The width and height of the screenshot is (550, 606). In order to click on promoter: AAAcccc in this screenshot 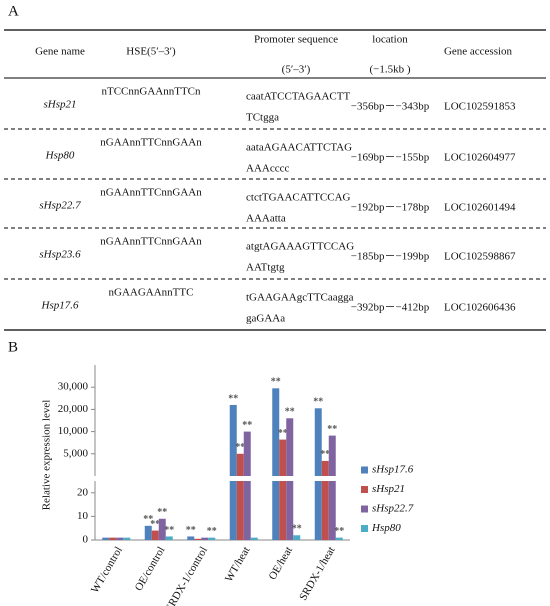, I will do `click(267, 169)`.